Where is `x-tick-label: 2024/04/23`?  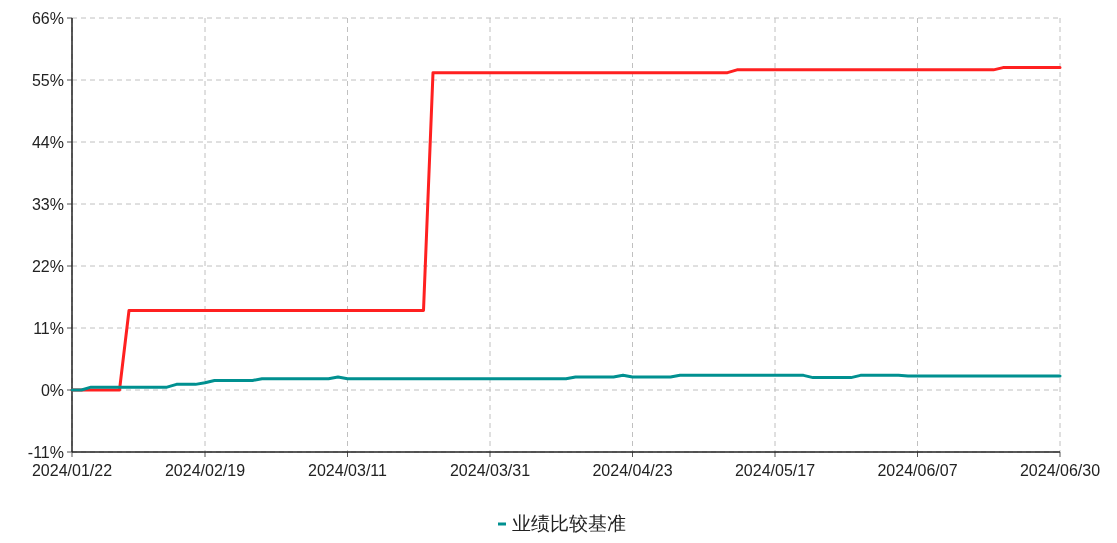
x-tick-label: 2024/04/23 is located at coordinates (632, 470).